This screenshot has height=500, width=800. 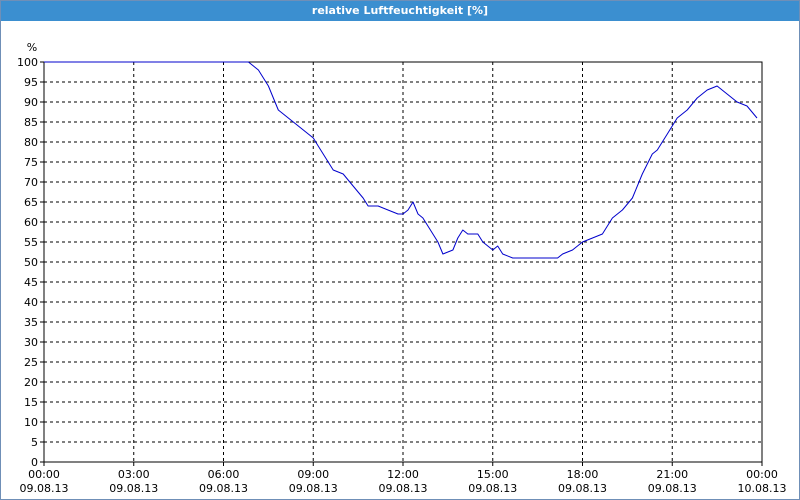 I want to click on y-tick-label: 15, so click(x=31, y=402).